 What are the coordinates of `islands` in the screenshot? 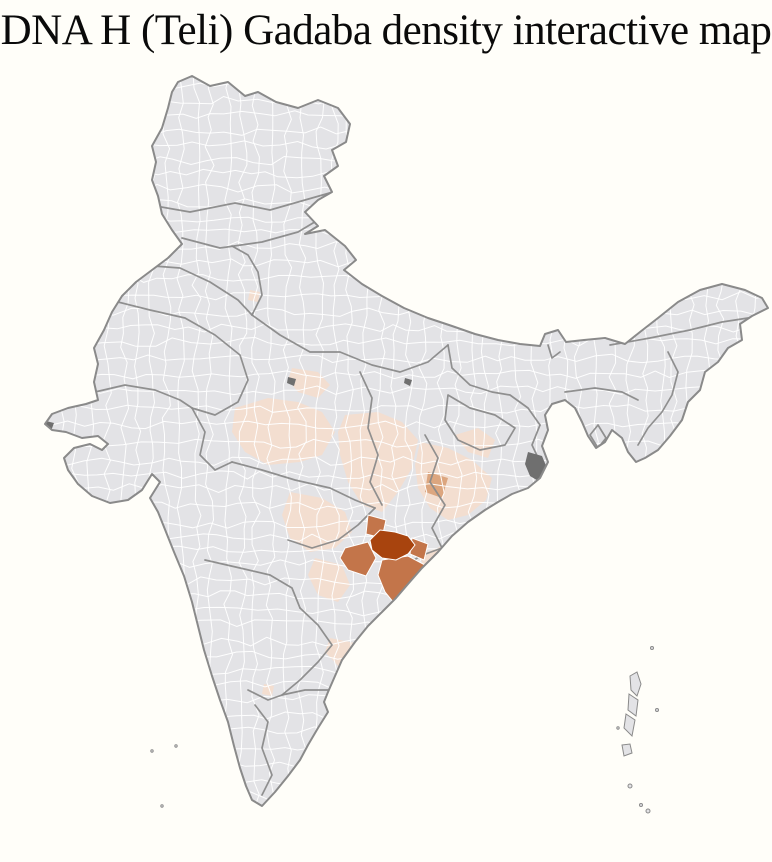 It's located at (404, 730).